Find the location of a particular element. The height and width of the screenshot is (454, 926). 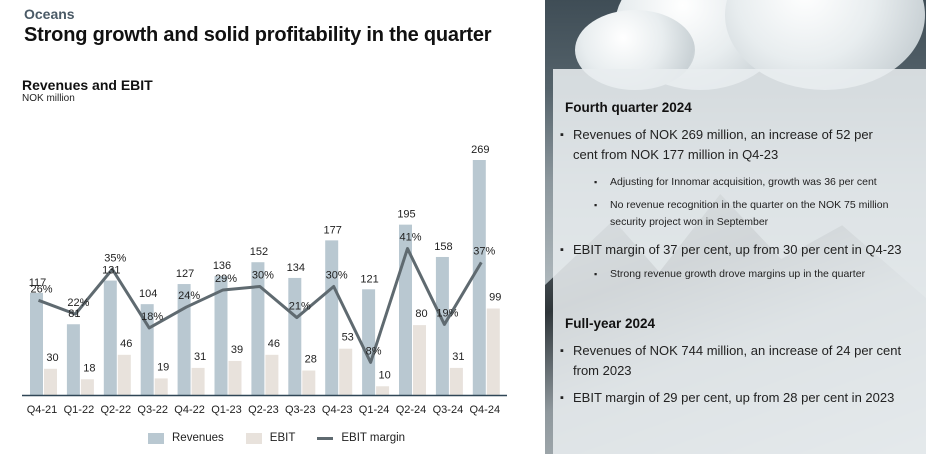

ebit-data-label: 10 is located at coordinates (384, 375).